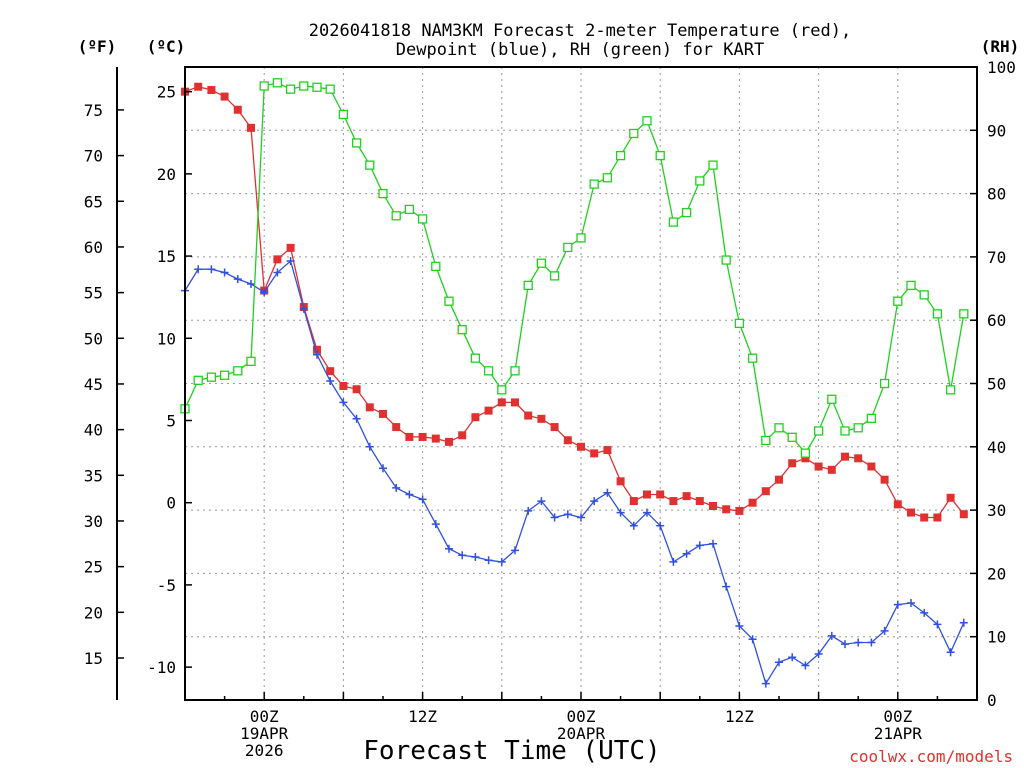 This screenshot has height=768, width=1024. Describe the element at coordinates (97, 46) in the screenshot. I see `fahrenheit-unit-label: (ºF)` at that location.